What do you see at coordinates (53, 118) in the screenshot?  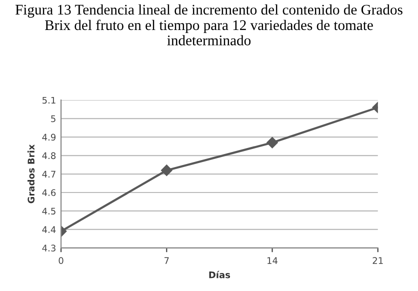 I see `y-tick-label: 5` at bounding box center [53, 118].